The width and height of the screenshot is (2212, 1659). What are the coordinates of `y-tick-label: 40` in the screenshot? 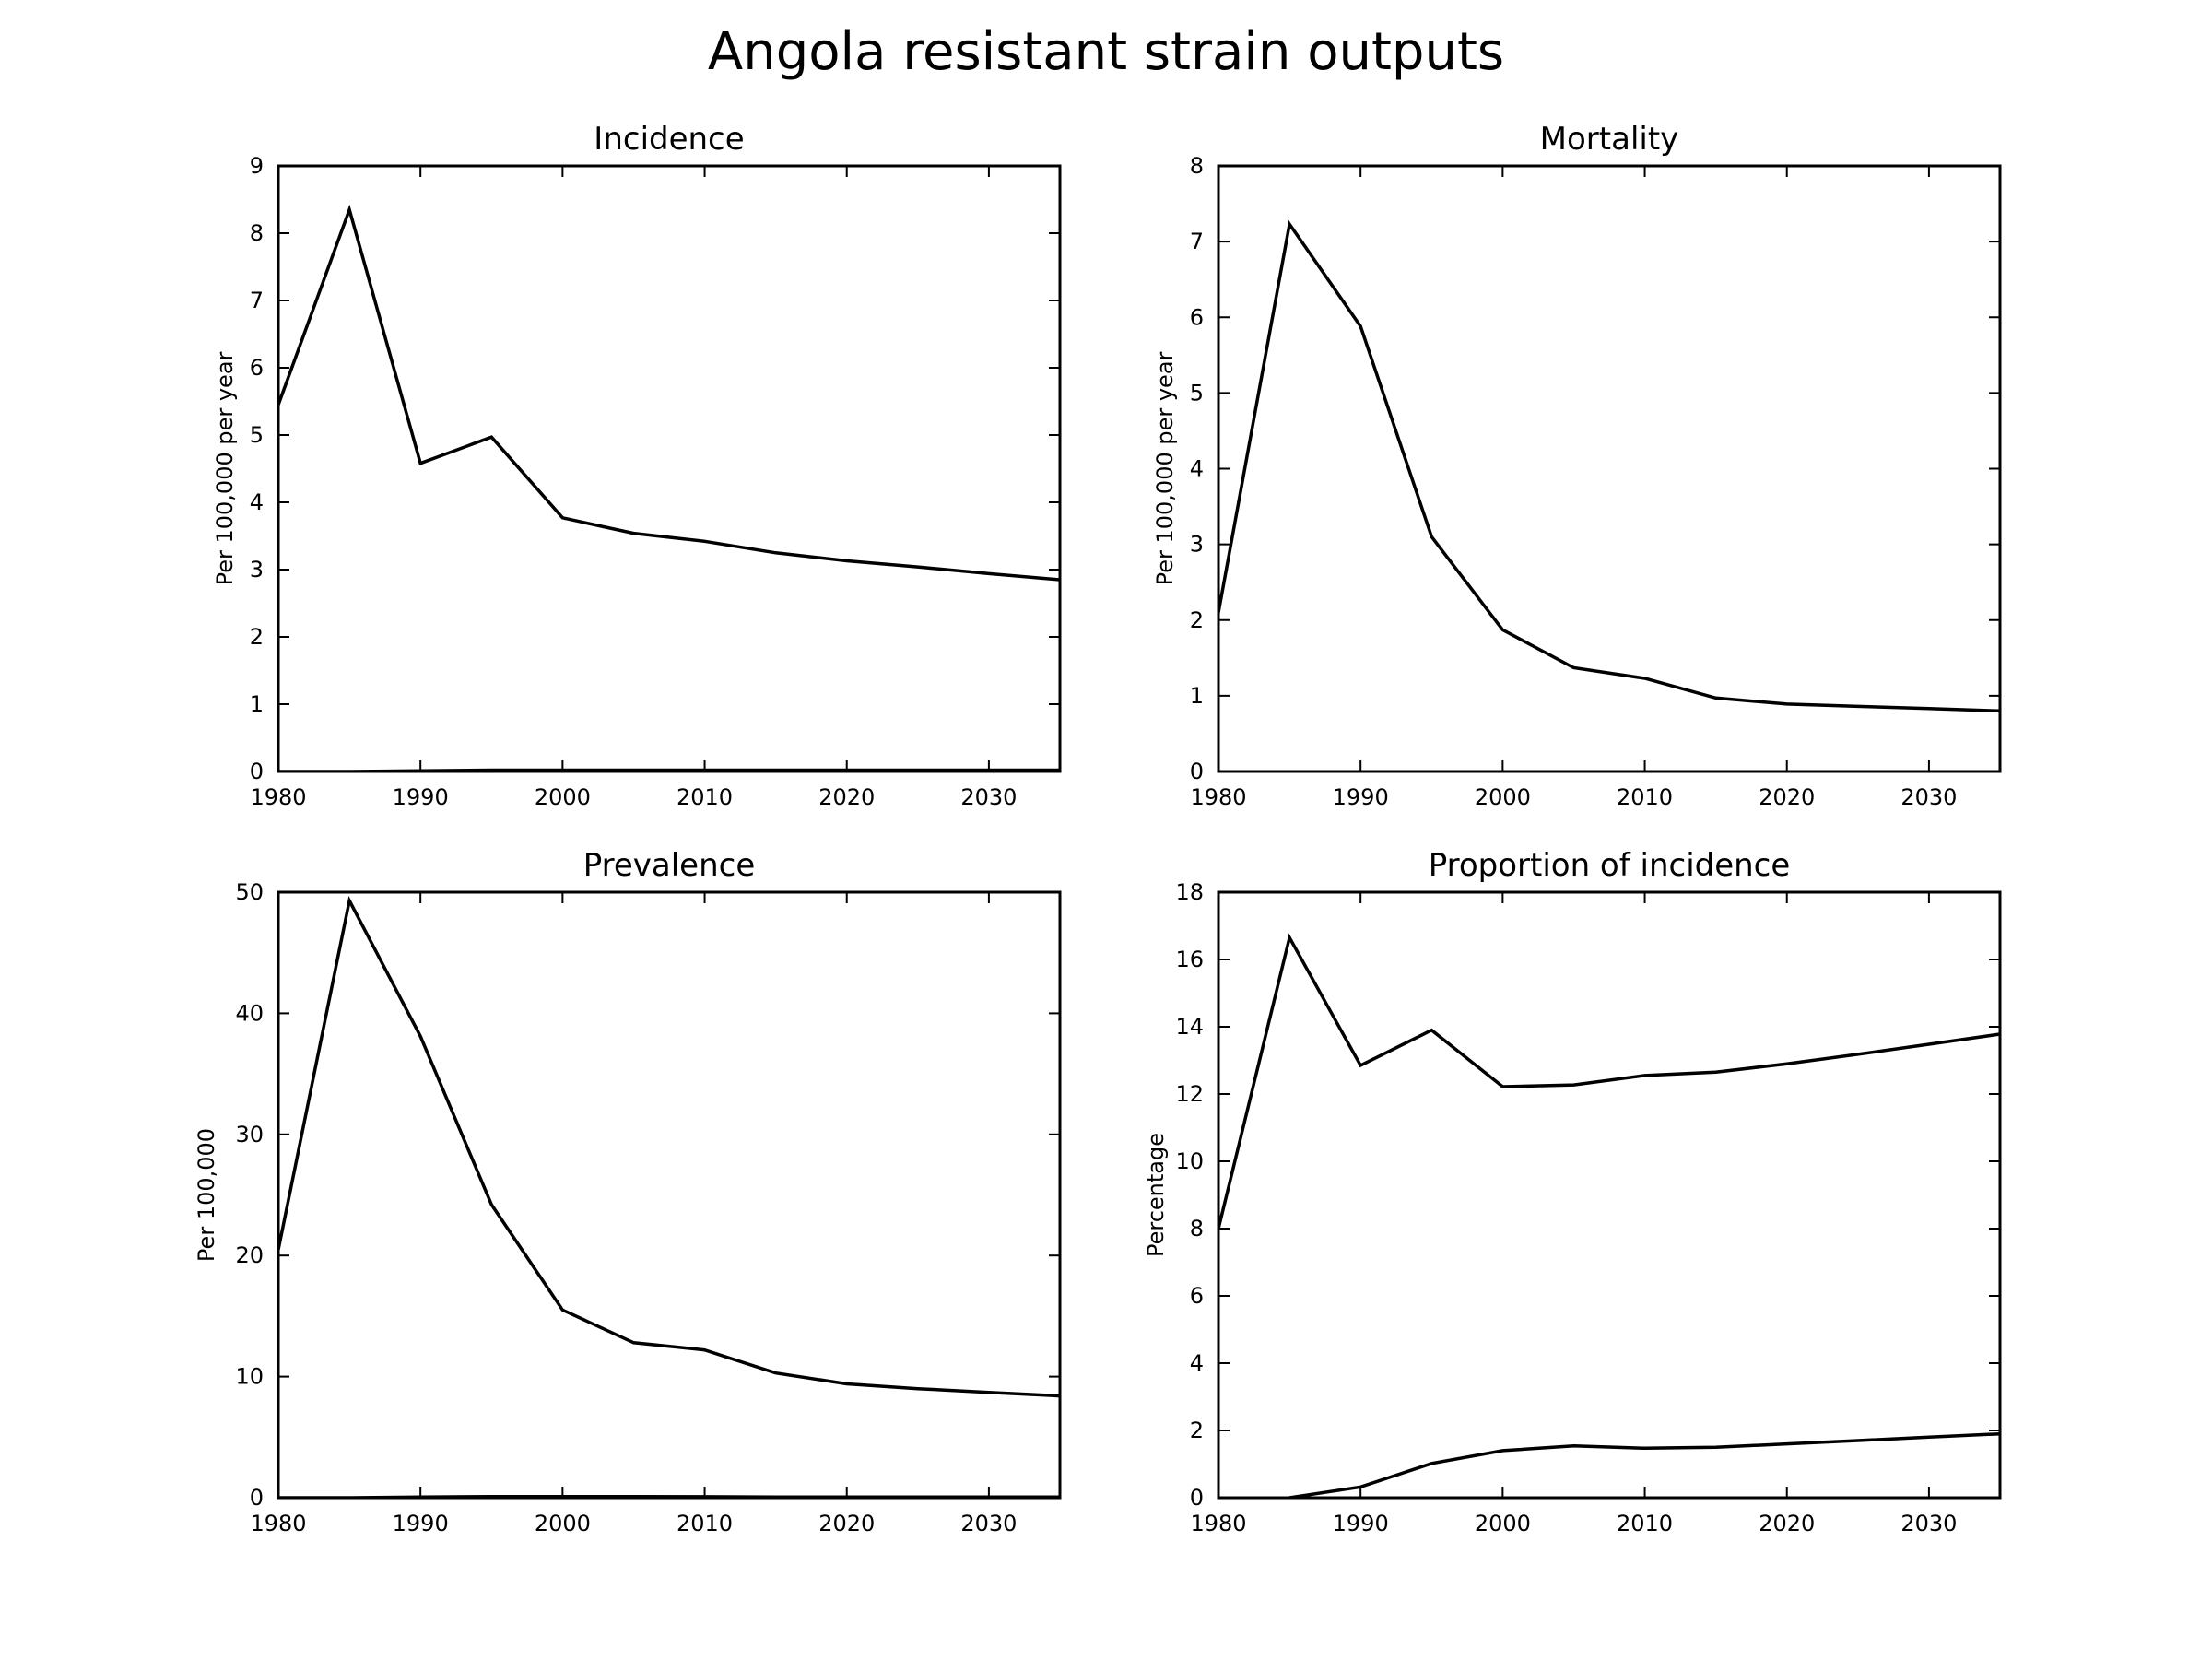 It's located at (249, 1013).